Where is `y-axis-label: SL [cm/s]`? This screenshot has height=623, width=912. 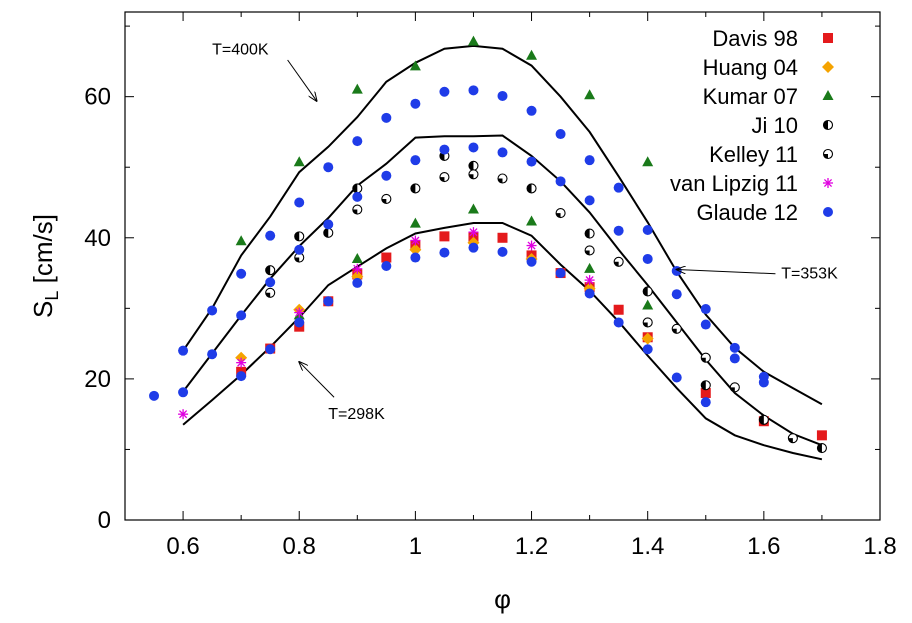
y-axis-label: SL [cm/s] is located at coordinates (45, 266).